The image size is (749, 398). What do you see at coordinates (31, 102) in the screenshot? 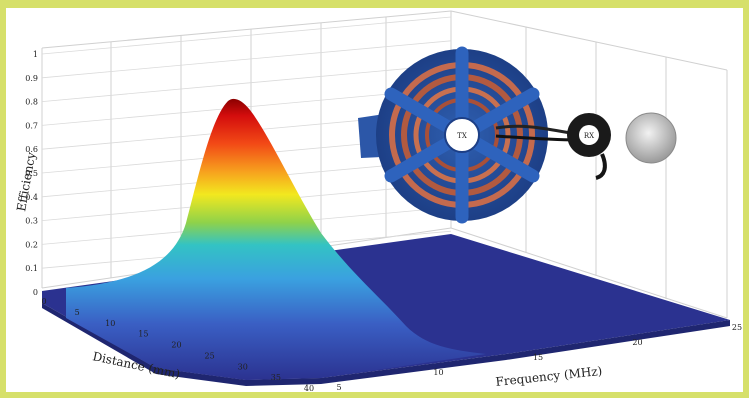
I see `z-tick-label: 0.8` at bounding box center [31, 102].